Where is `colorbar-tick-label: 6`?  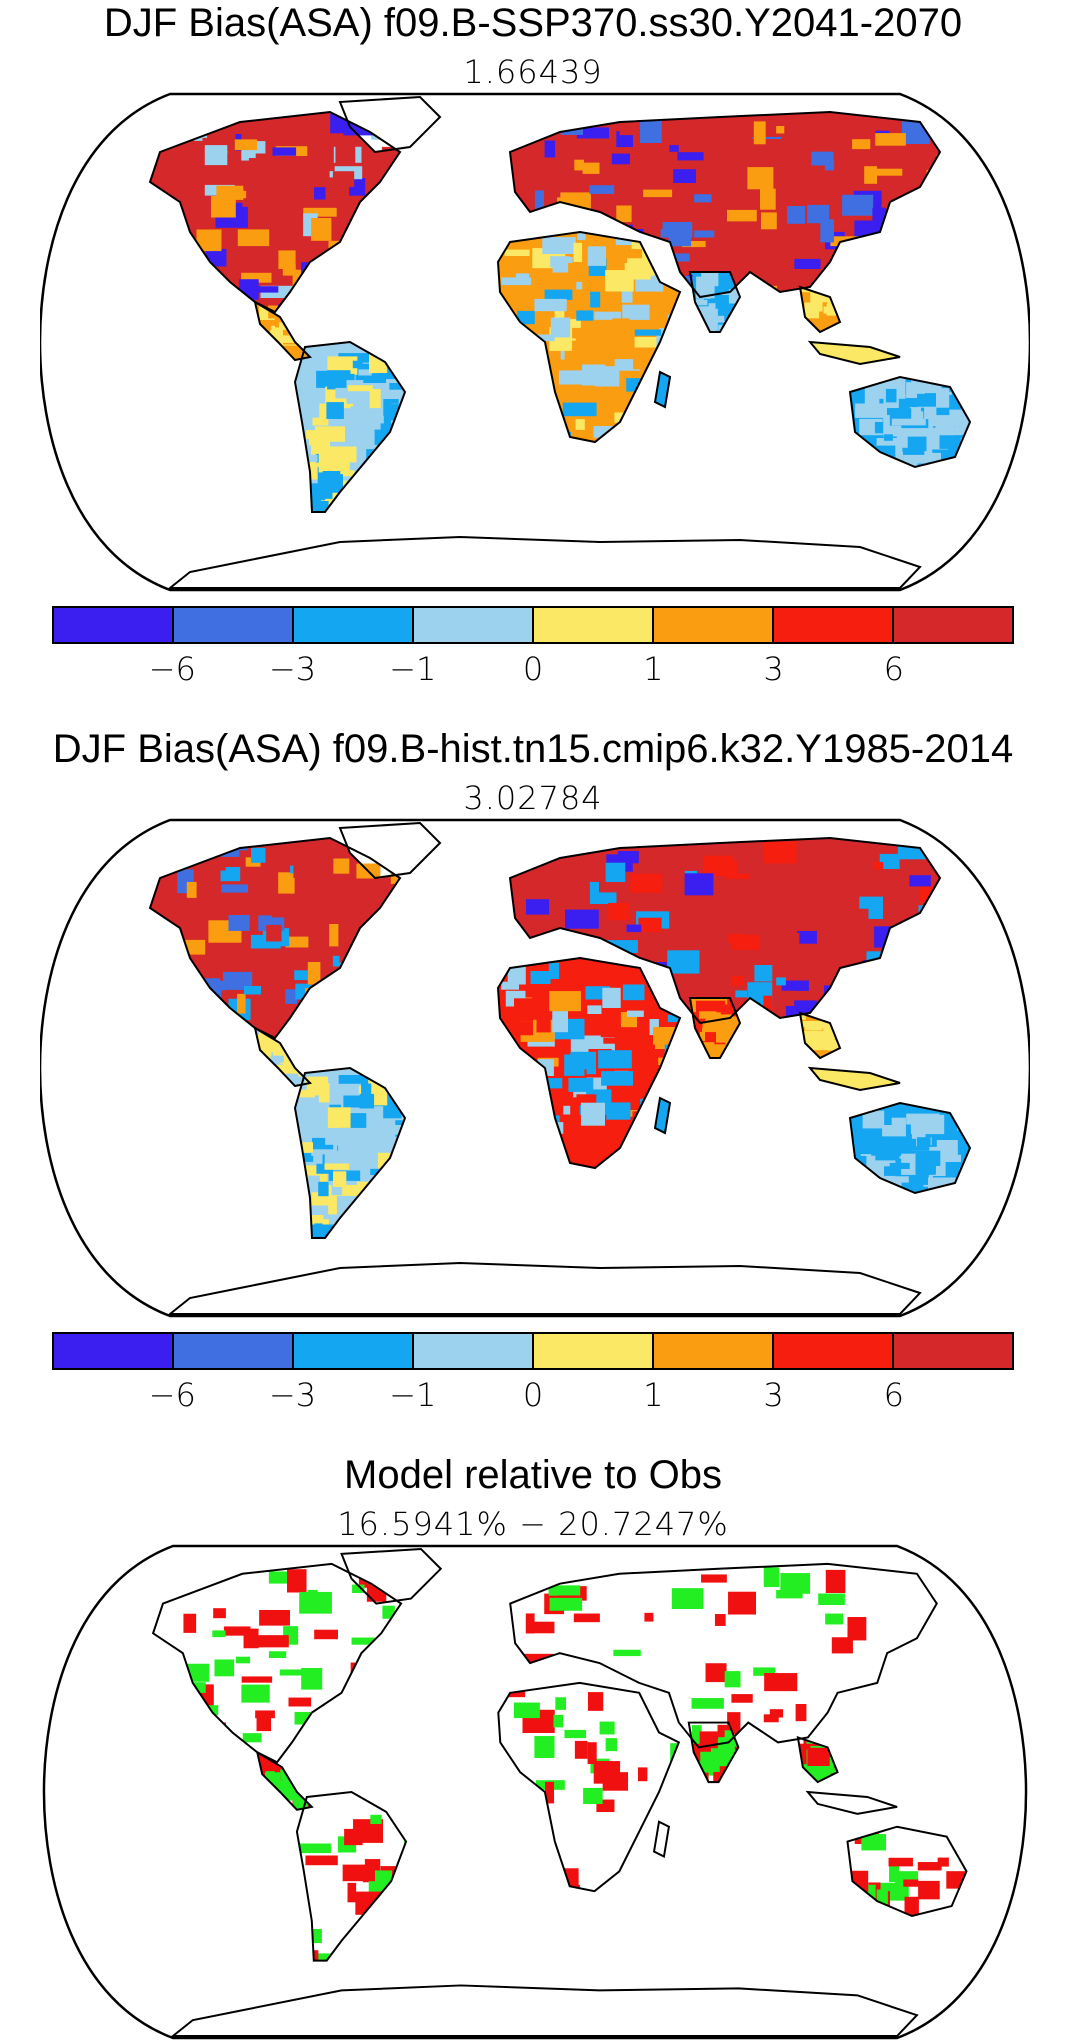
colorbar-tick-label: 6 is located at coordinates (893, 1395).